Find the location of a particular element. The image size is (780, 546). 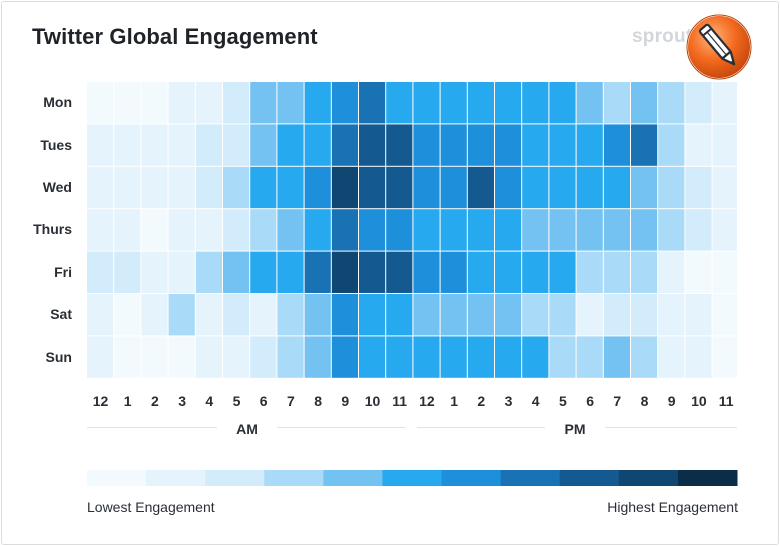

column-label-4: 4 is located at coordinates (209, 401).